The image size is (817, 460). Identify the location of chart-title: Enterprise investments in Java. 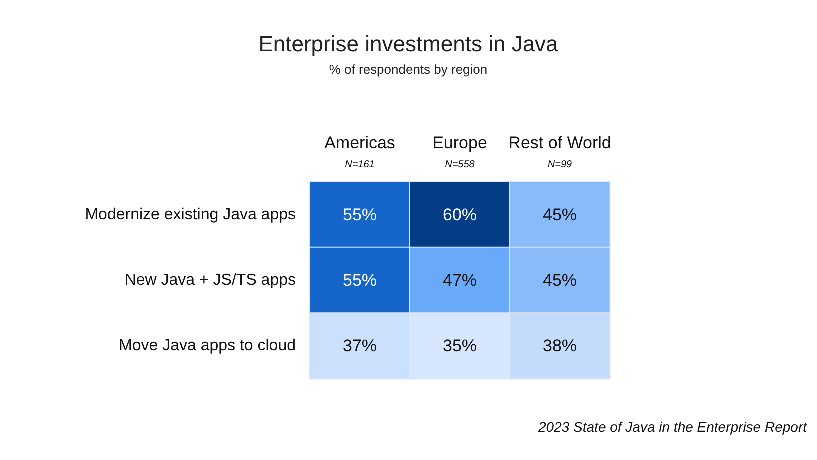
(409, 44).